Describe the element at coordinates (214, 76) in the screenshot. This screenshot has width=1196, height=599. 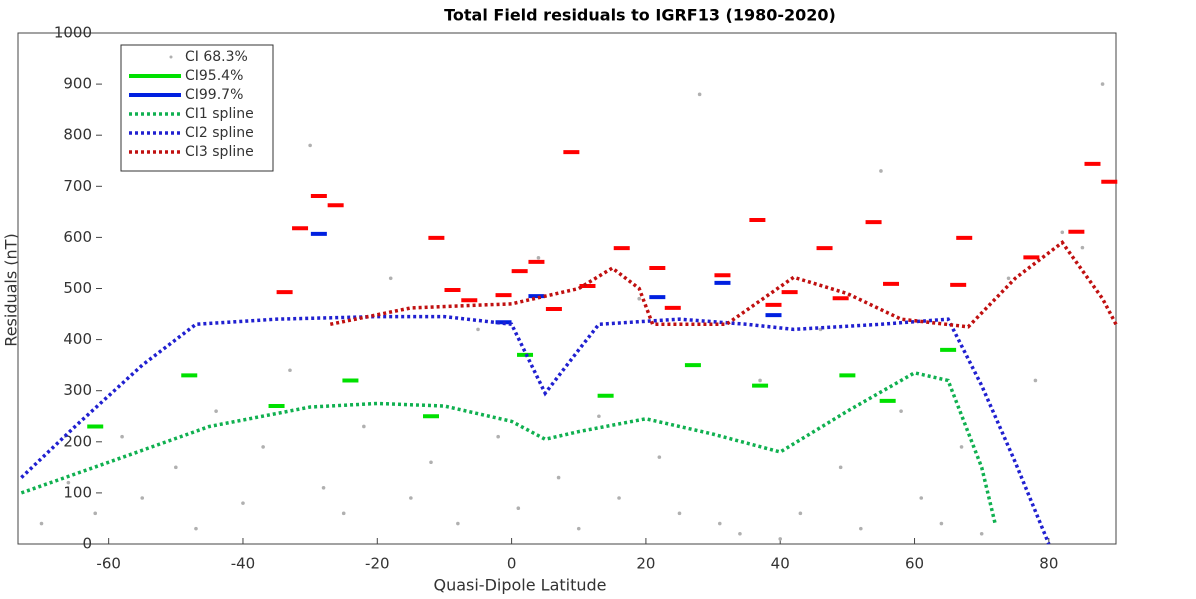
I see `legend-label: CI95.4%` at that location.